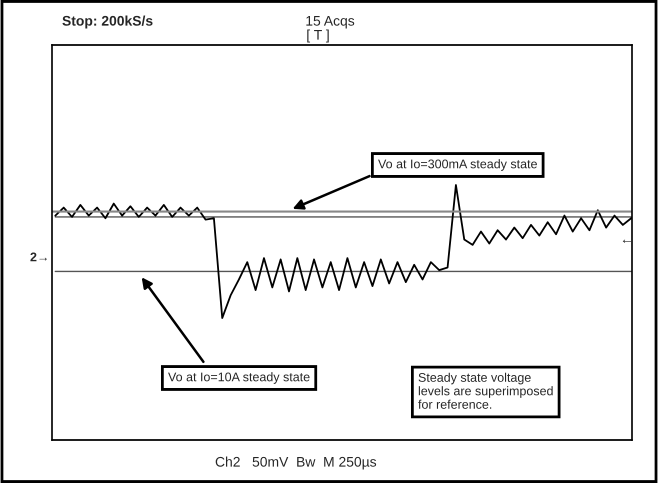 This screenshot has height=483, width=658. Describe the element at coordinates (239, 378) in the screenshot. I see `text: Vo at Io=10A steady state` at that location.